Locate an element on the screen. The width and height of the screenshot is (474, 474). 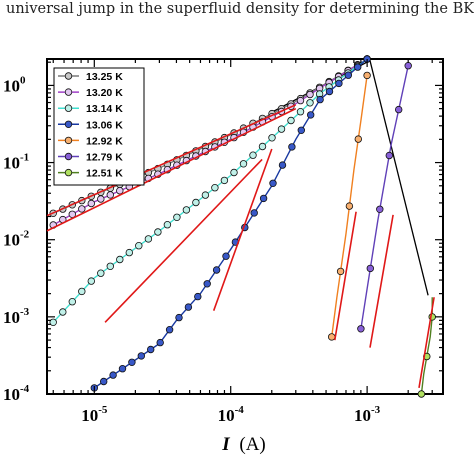
x-axis-unit: (A) is located at coordinates (252, 444).